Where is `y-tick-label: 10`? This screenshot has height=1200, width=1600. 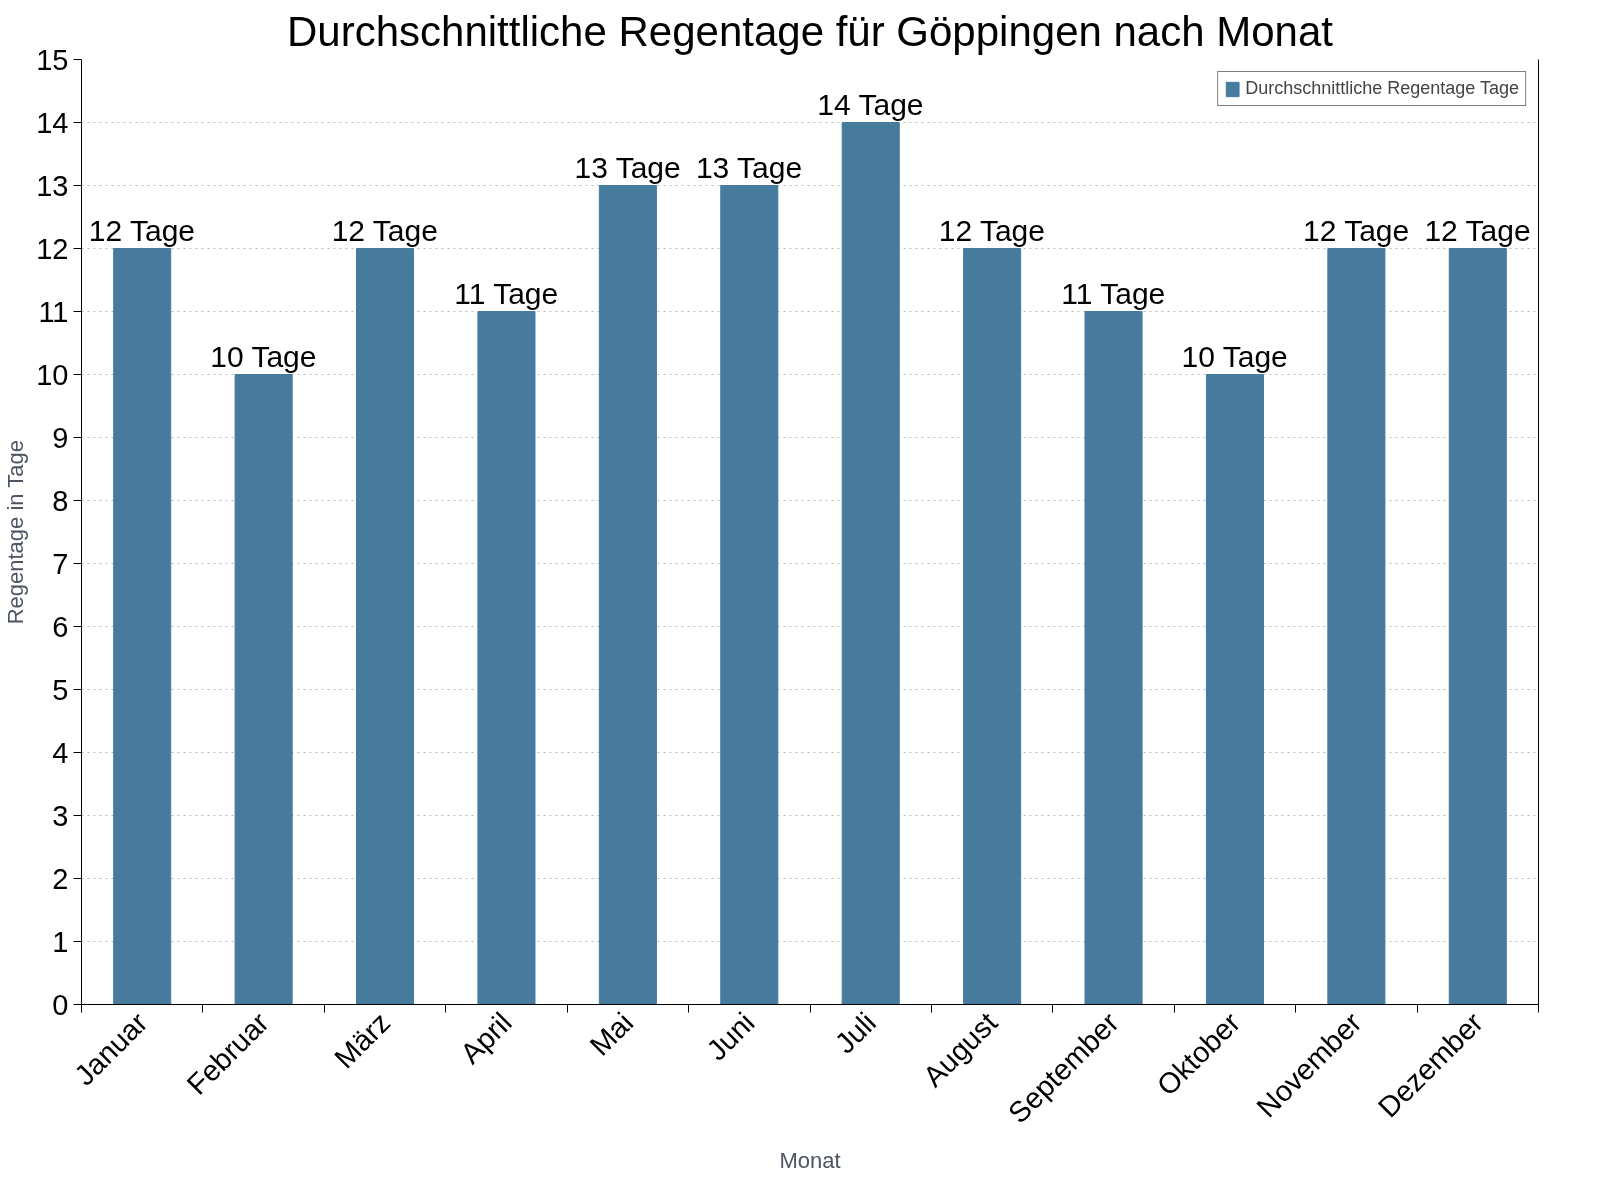 y-tick-label: 10 is located at coordinates (52, 374).